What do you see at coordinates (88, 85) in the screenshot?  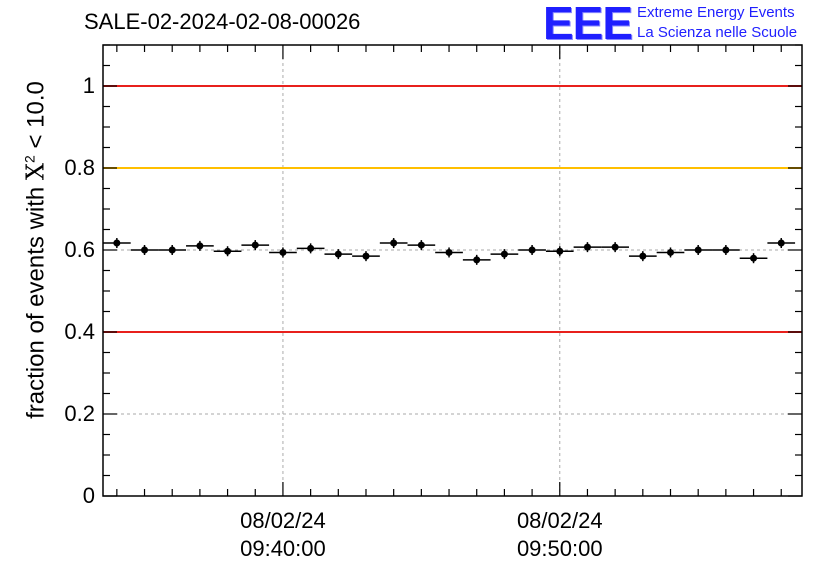 I see `y-tick-label: 1` at bounding box center [88, 85].